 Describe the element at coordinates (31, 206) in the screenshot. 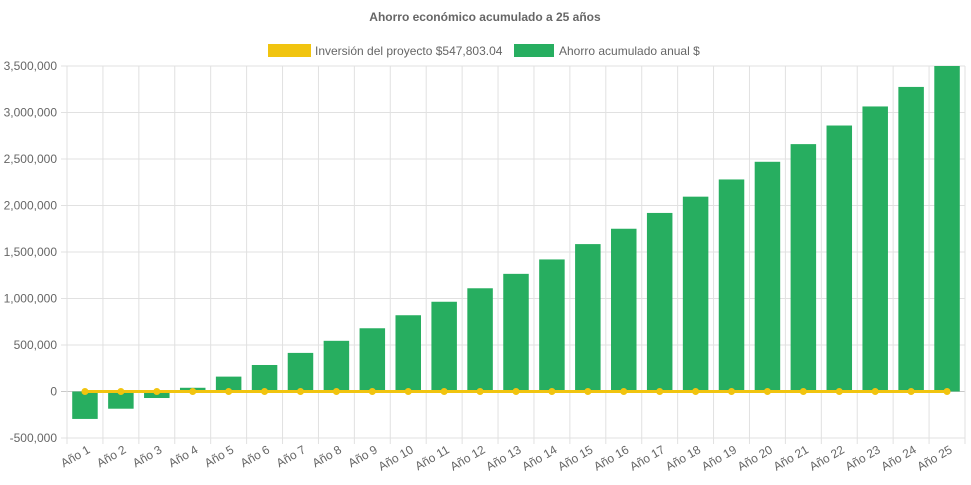

I see `y-tick-label: 2,000,000` at that location.